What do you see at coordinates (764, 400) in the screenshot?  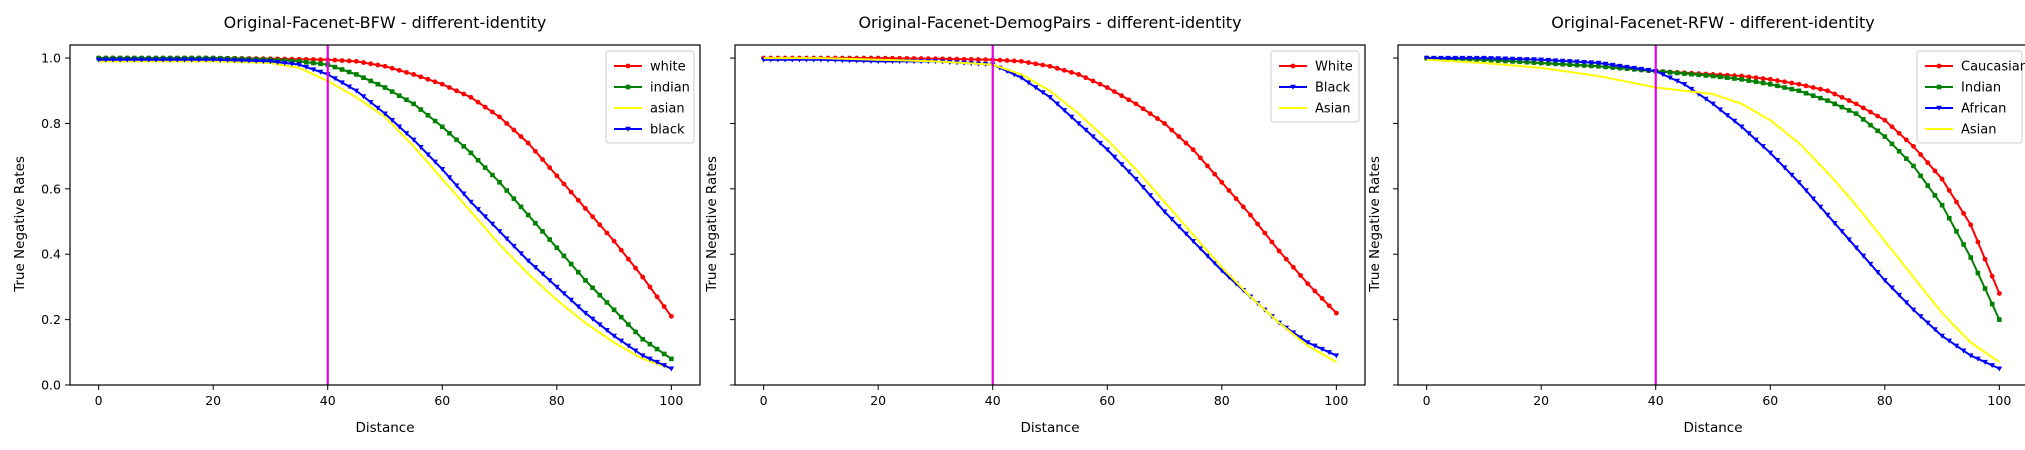 I see `x-tick-label: 0` at bounding box center [764, 400].